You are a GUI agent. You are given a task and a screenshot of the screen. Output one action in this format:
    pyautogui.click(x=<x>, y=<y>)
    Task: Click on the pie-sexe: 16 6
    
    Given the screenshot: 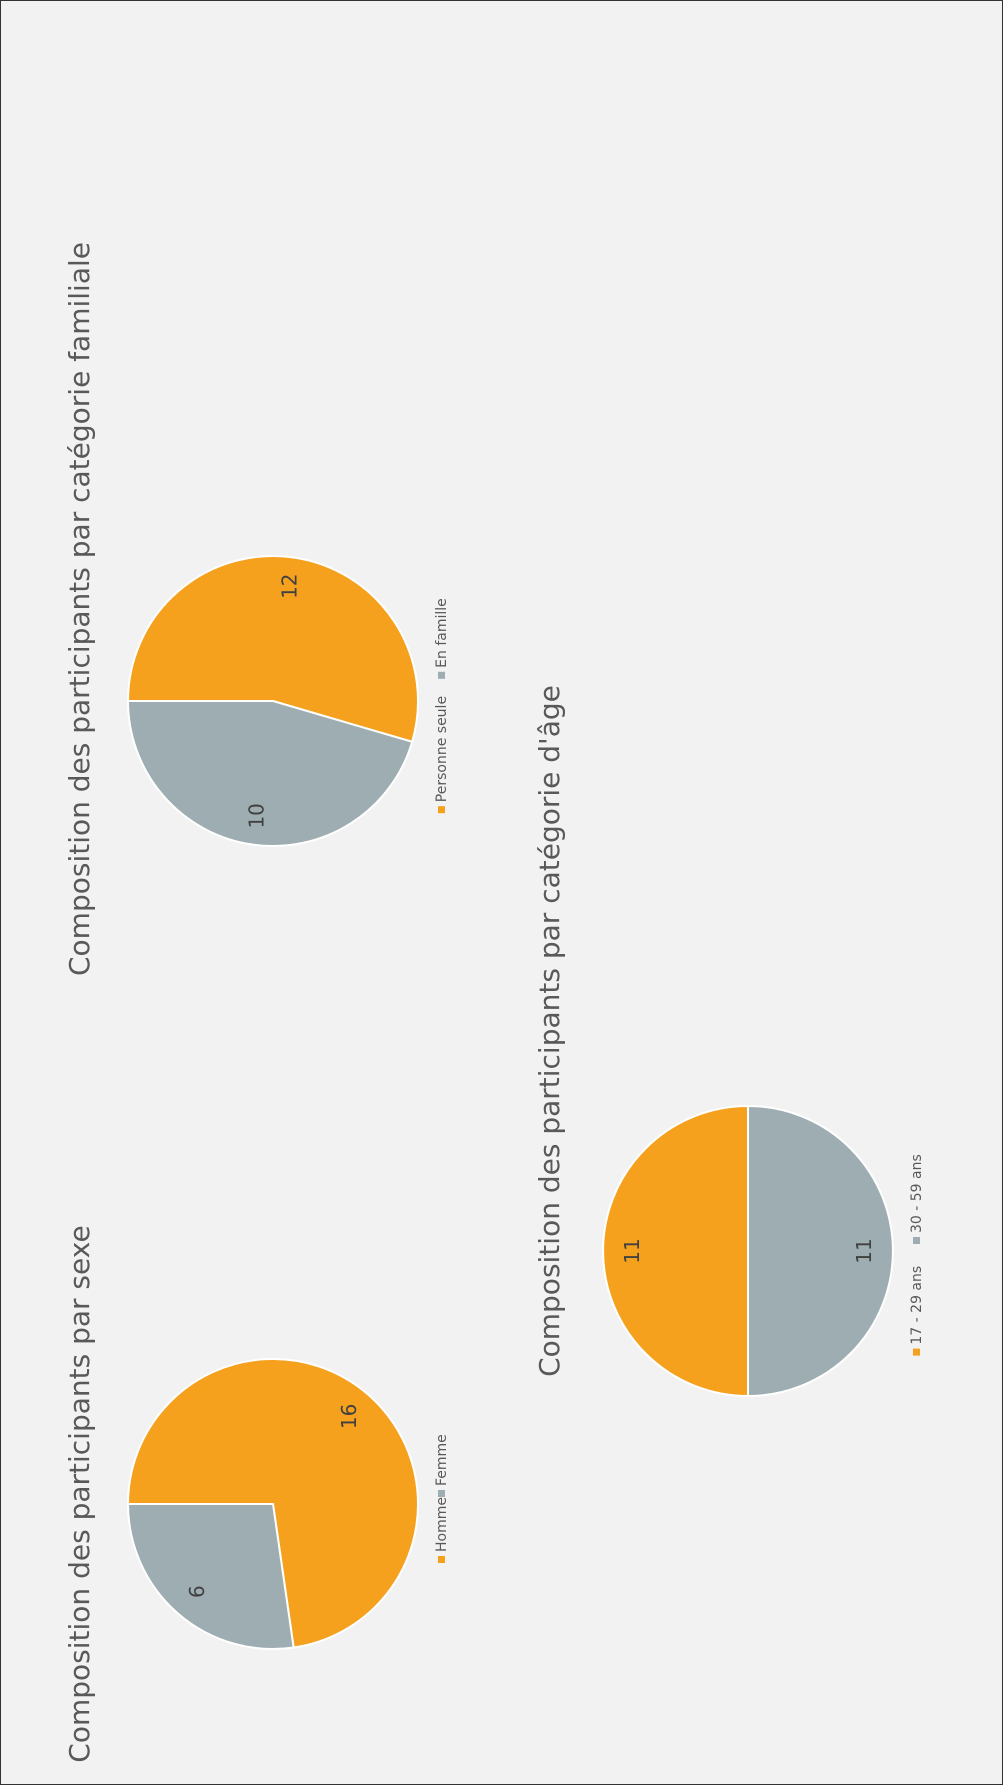 What is the action you would take?
    pyautogui.click(x=272, y=1504)
    